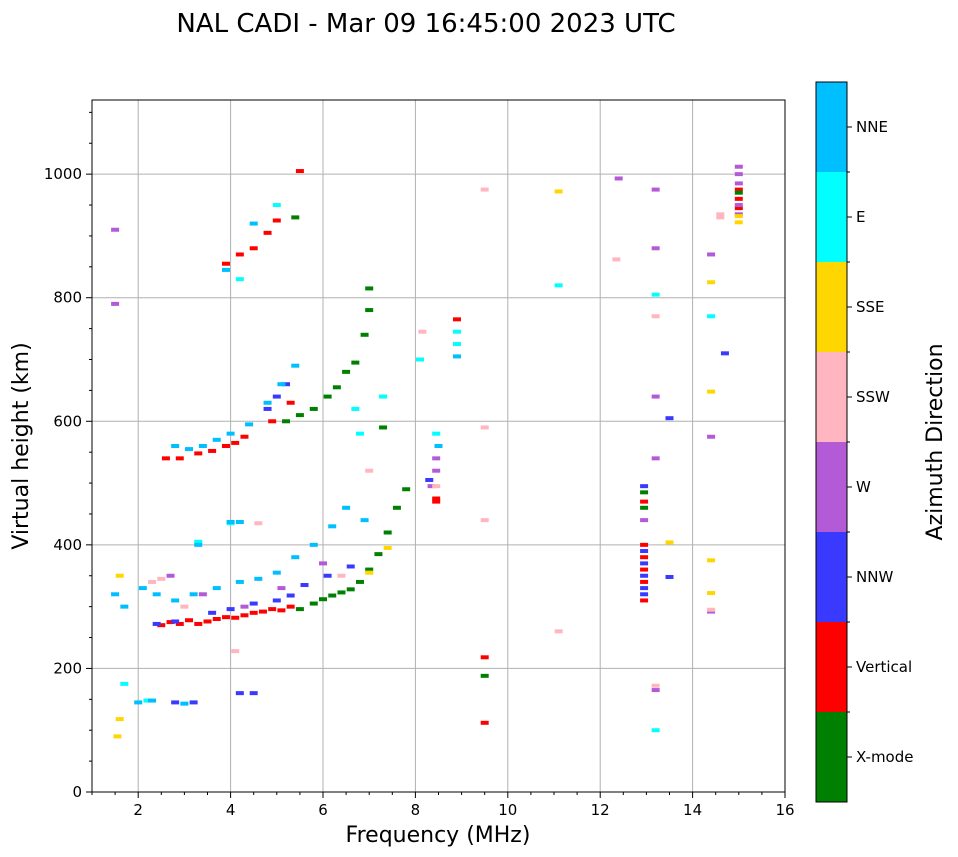 The width and height of the screenshot is (958, 857). What do you see at coordinates (864, 442) in the screenshot?
I see `colorbar: X-mode Vertical NNW W SSW SSE E NNE` at bounding box center [864, 442].